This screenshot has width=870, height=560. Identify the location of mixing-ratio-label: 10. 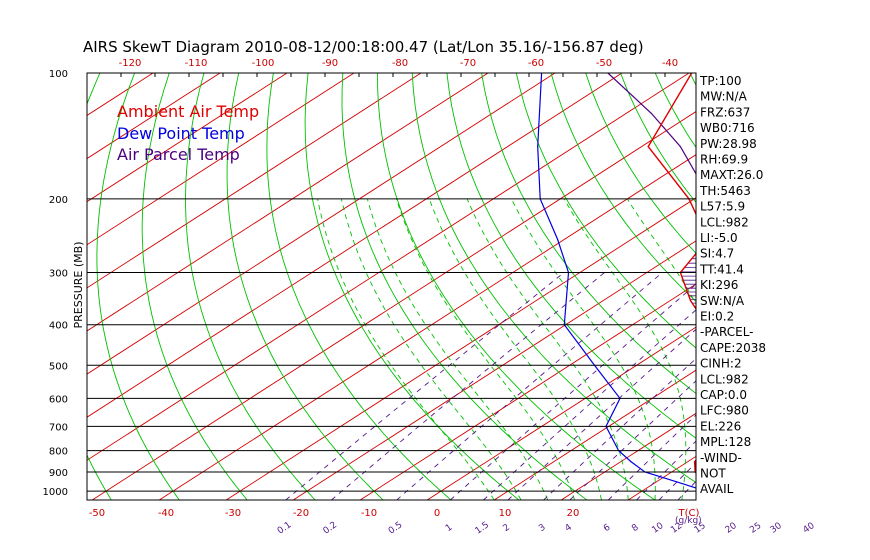
(657, 528).